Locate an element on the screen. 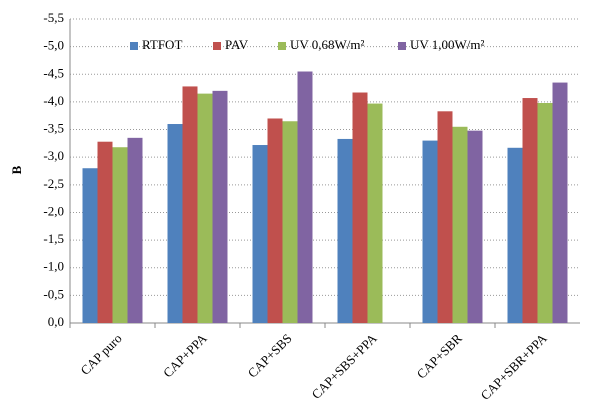 Image resolution: width=589 pixels, height=419 pixels. x-tick-label: CAP puro is located at coordinates (100, 354).